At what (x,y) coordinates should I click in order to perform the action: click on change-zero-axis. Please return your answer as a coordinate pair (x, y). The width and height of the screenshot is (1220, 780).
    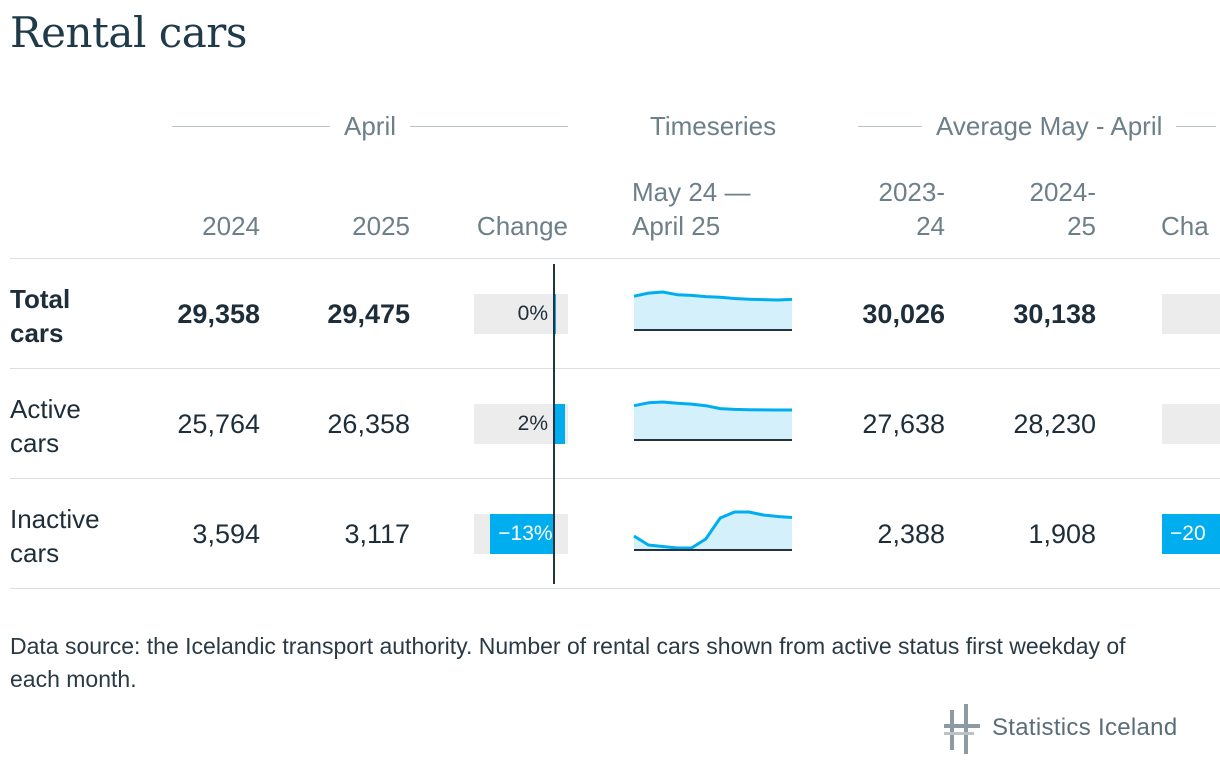
    Looking at the image, I should click on (554, 424).